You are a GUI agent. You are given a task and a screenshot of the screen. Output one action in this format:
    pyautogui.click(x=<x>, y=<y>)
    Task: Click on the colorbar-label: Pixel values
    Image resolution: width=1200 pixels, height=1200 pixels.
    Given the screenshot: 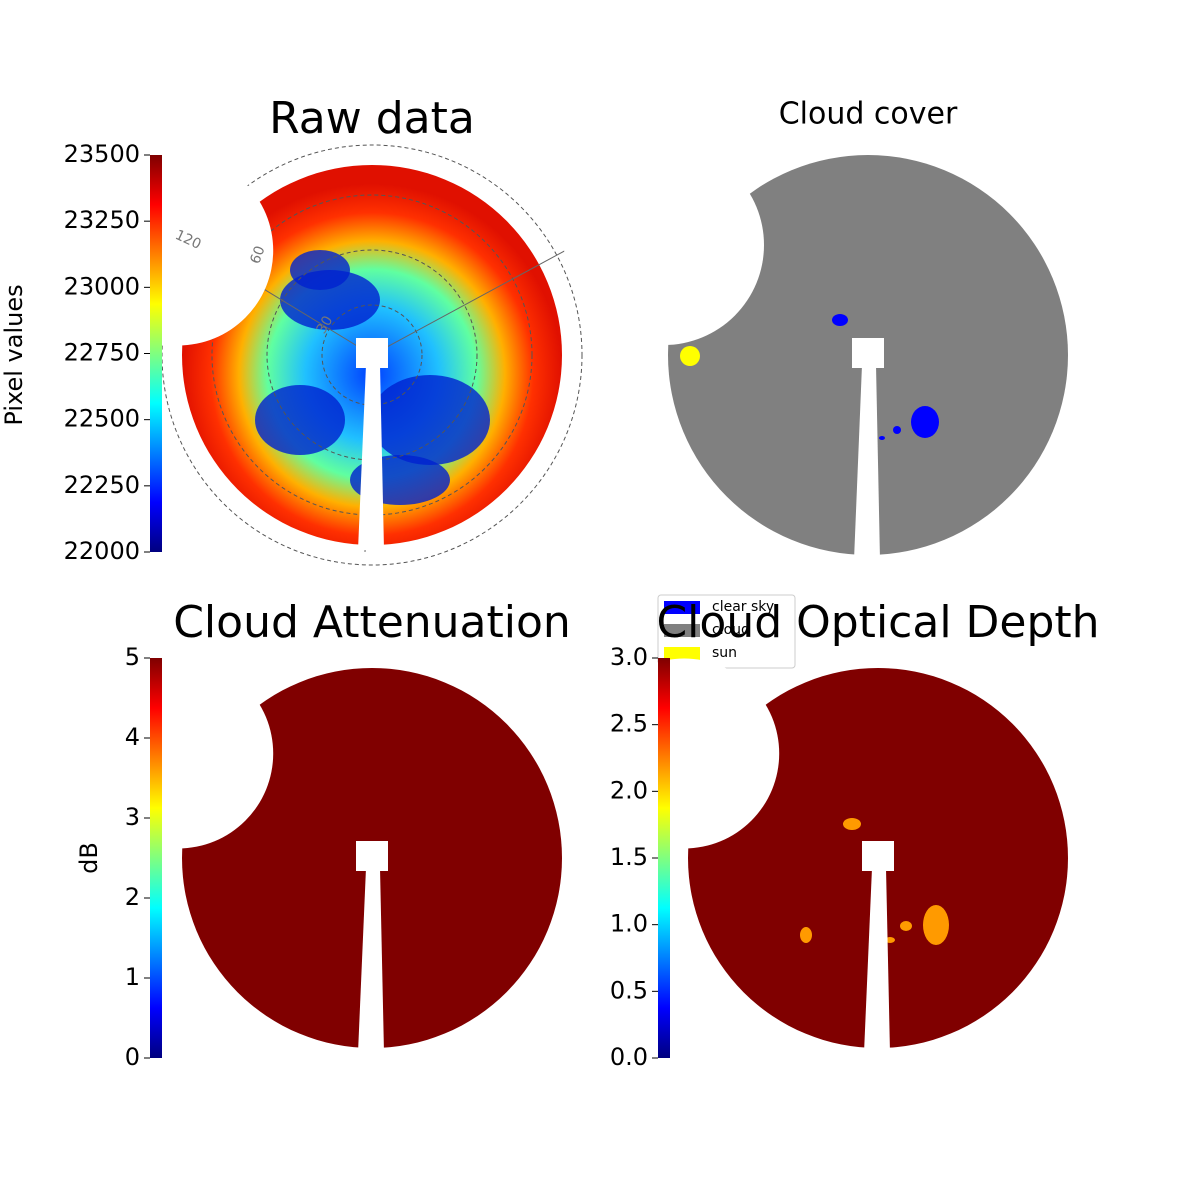 What is the action you would take?
    pyautogui.click(x=14, y=354)
    